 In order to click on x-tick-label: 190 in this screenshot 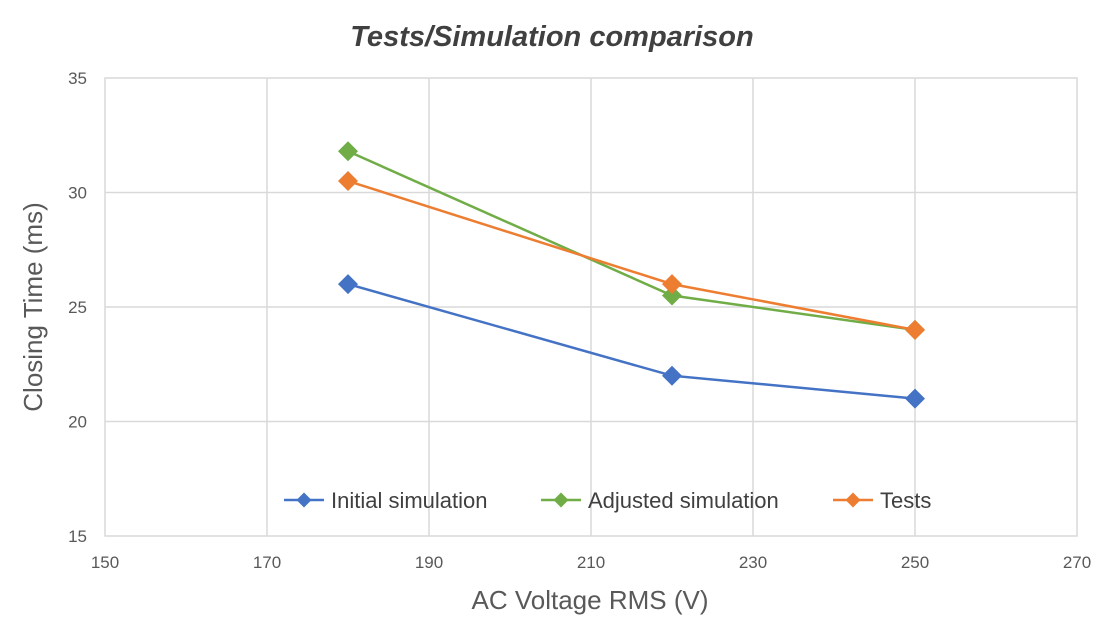, I will do `click(429, 562)`.